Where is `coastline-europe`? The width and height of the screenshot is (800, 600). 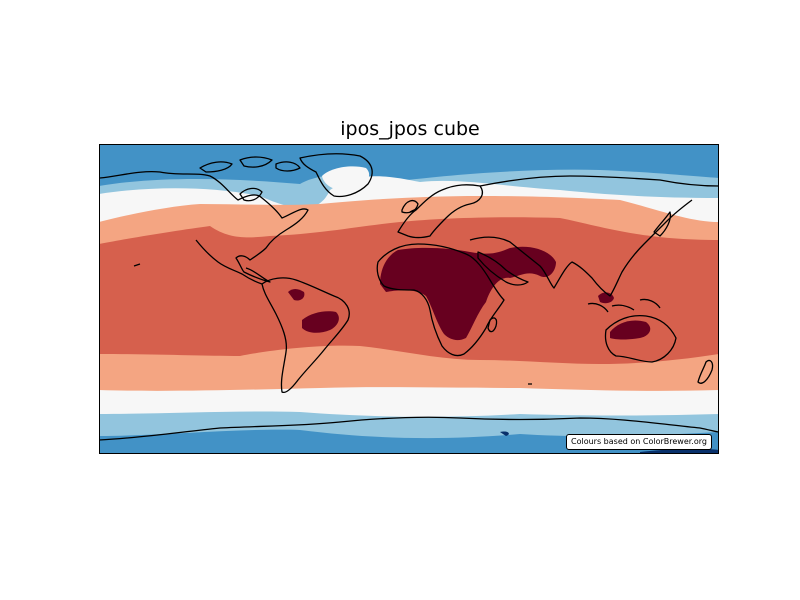 coastline-europe is located at coordinates (440, 211).